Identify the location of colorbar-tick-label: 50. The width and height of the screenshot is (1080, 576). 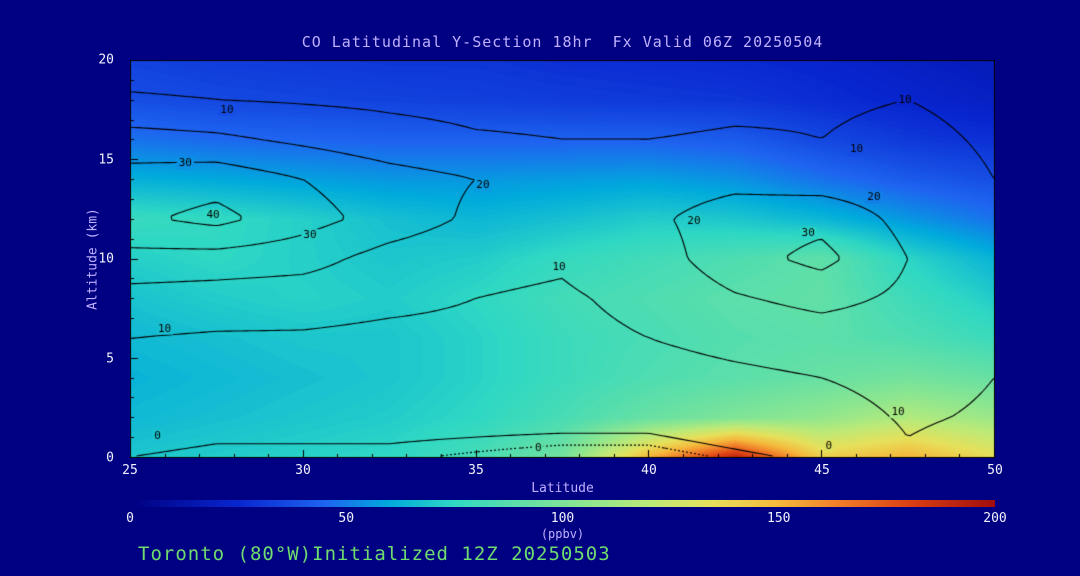
(346, 518).